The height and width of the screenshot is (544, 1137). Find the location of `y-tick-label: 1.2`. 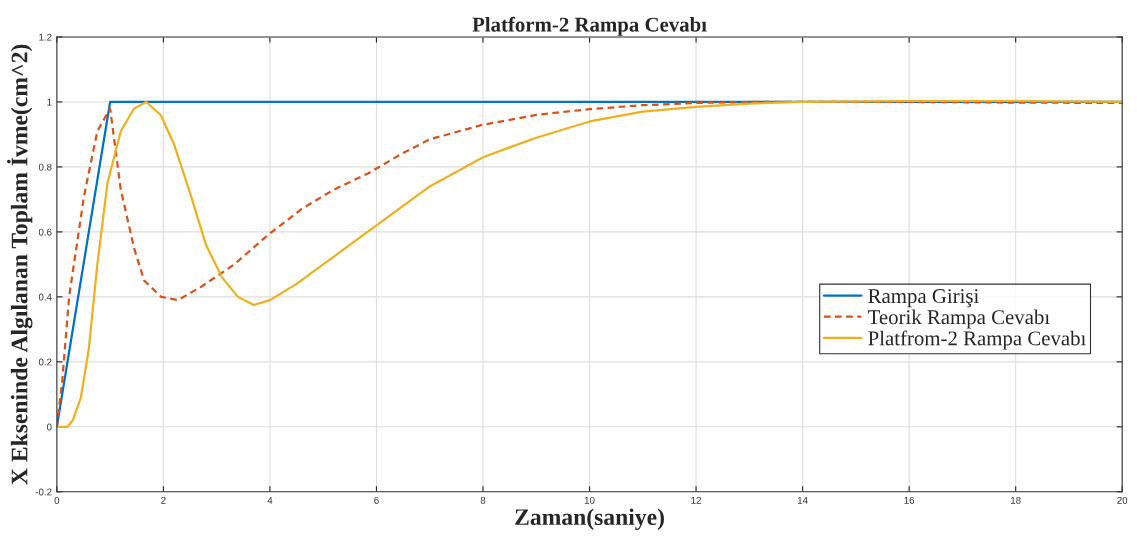

y-tick-label: 1.2 is located at coordinates (45, 37).